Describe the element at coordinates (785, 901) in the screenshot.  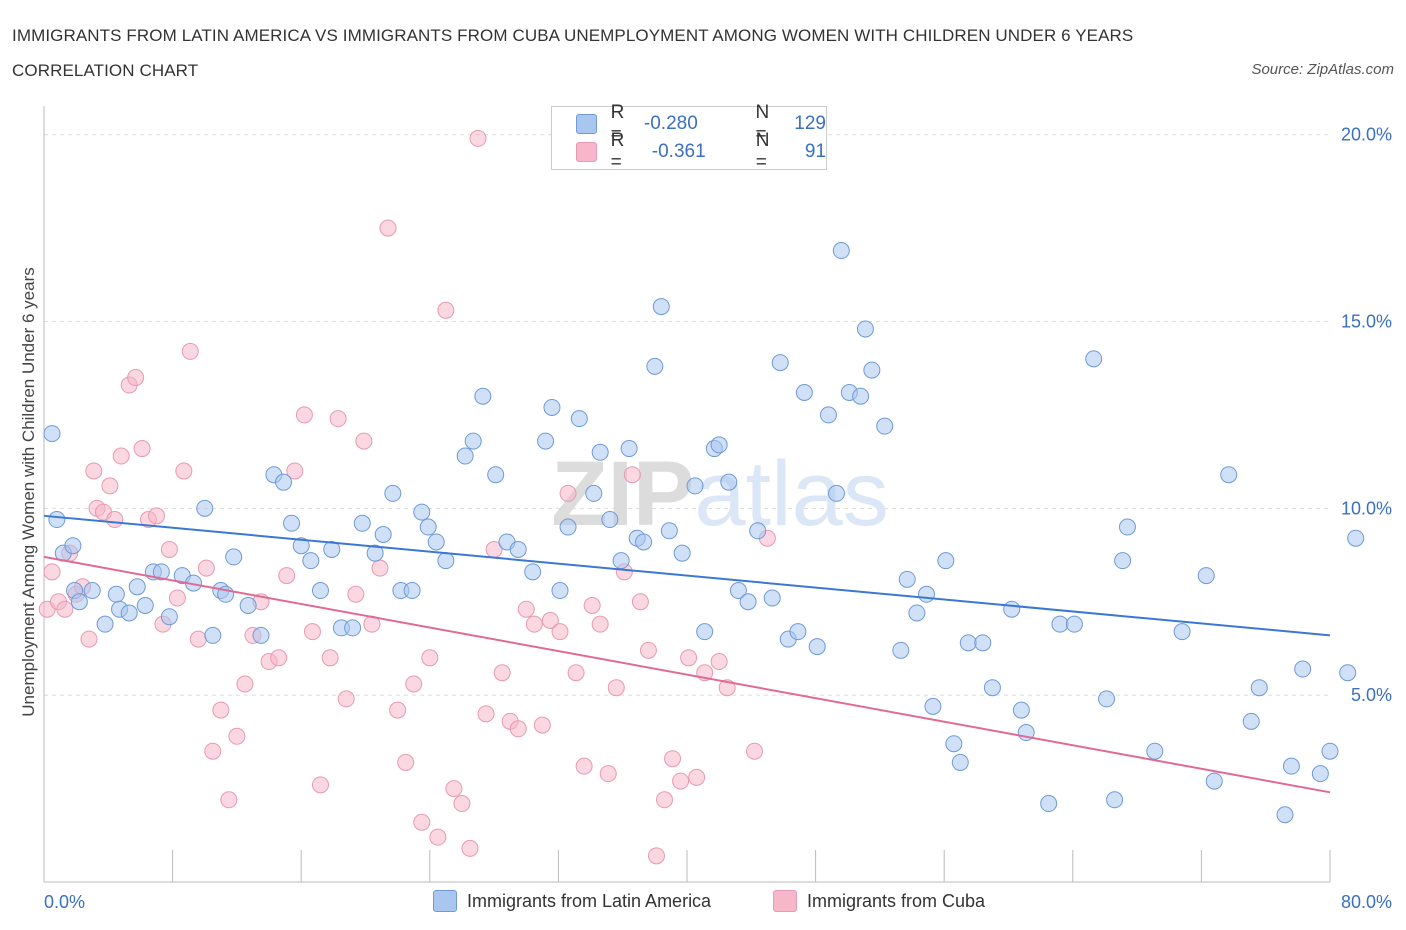
I see `bottom-legend-swatch-cuba` at that location.